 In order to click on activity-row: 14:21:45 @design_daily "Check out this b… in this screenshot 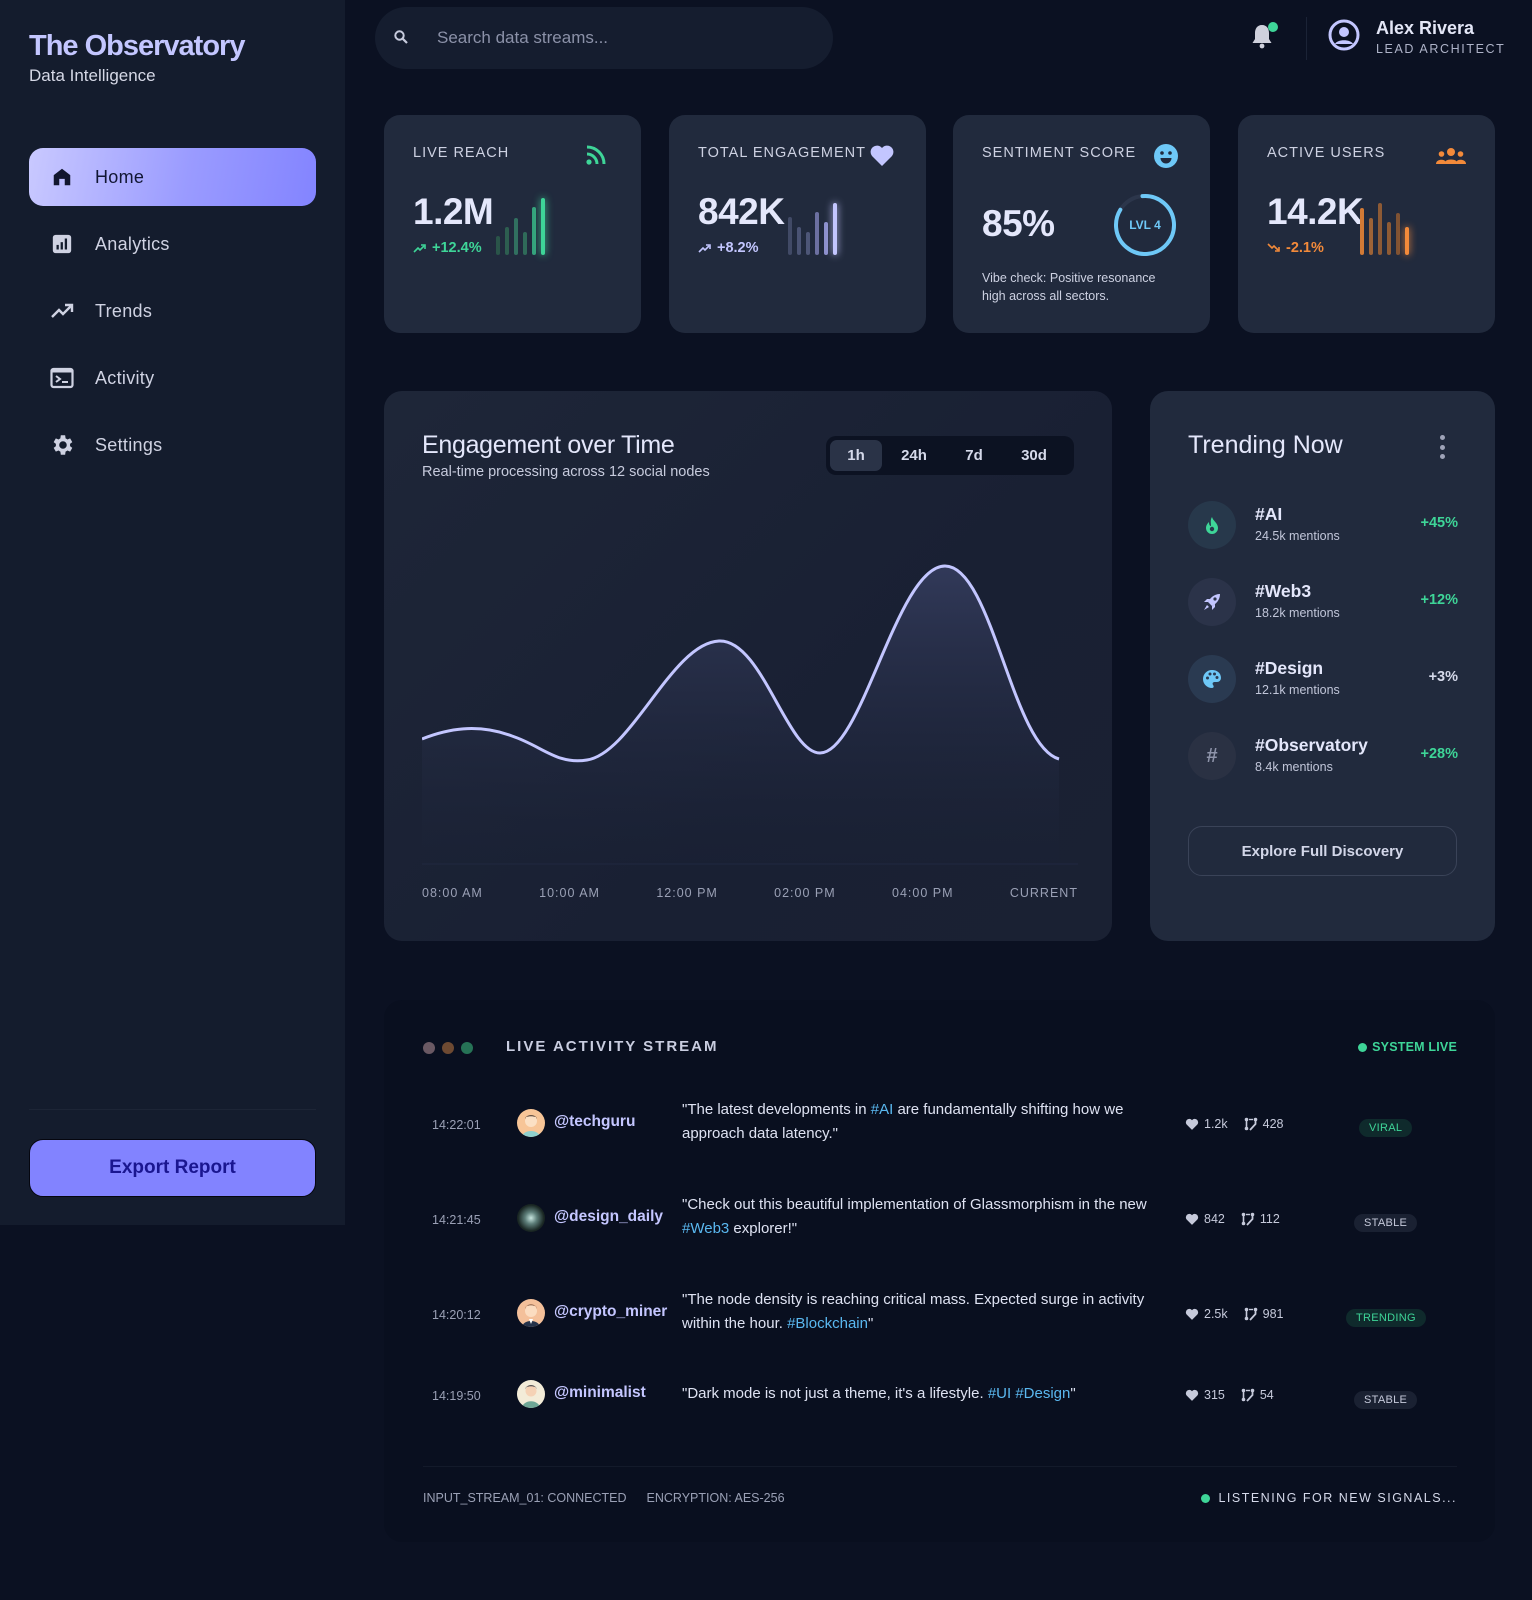, I will do `click(940, 1223)`.